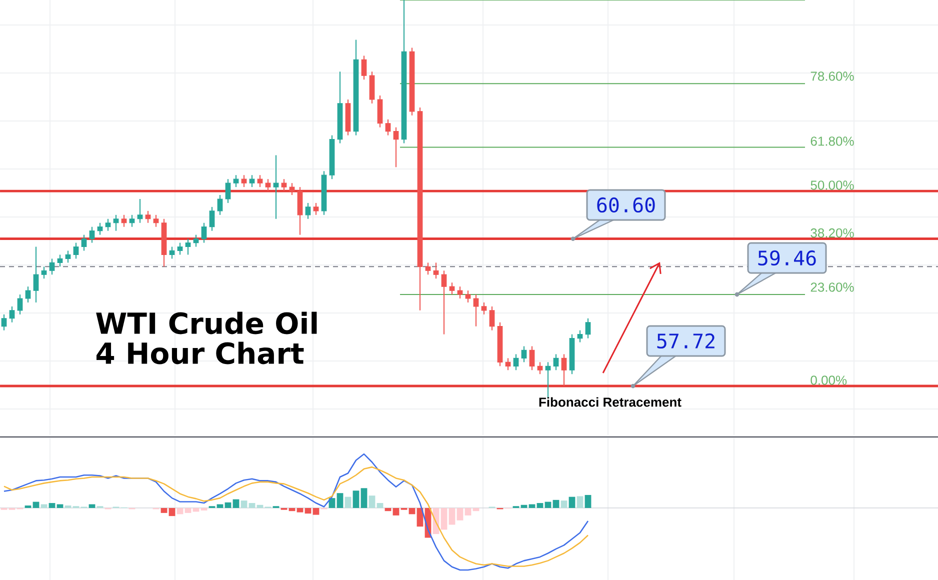 This screenshot has width=938, height=580. I want to click on annotation: 59.46, so click(787, 258).